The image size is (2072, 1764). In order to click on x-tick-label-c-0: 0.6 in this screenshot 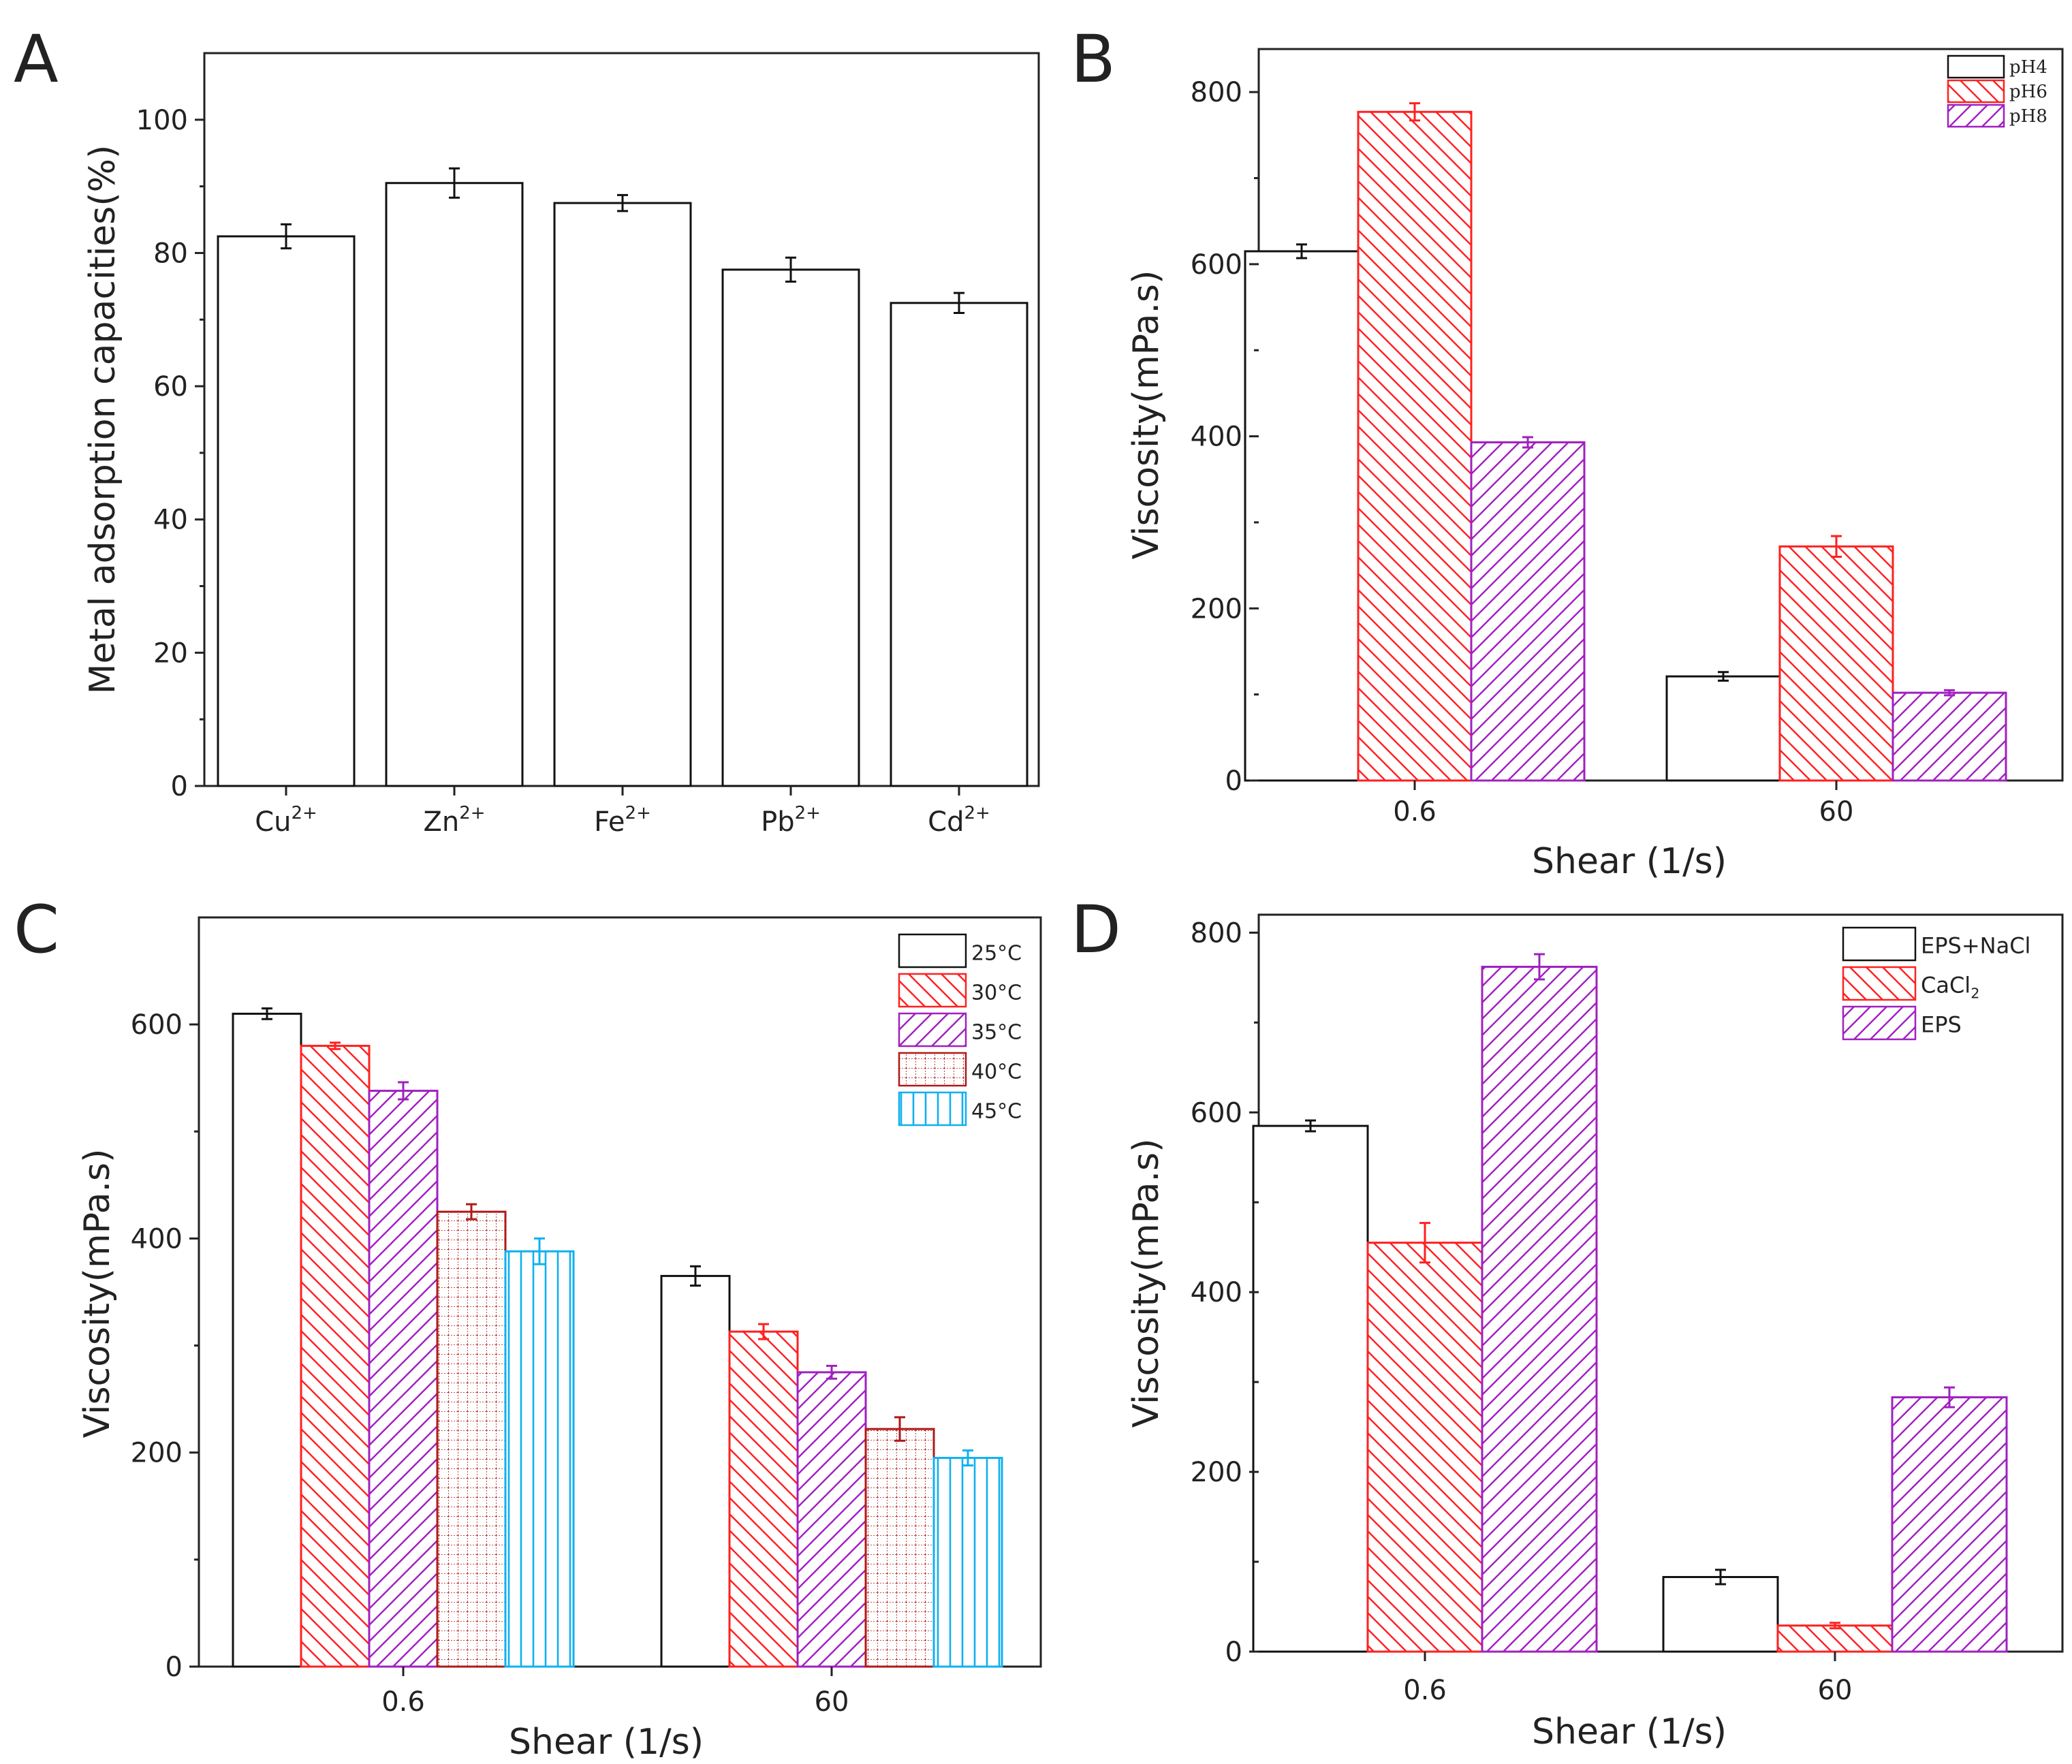, I will do `click(403, 1702)`.